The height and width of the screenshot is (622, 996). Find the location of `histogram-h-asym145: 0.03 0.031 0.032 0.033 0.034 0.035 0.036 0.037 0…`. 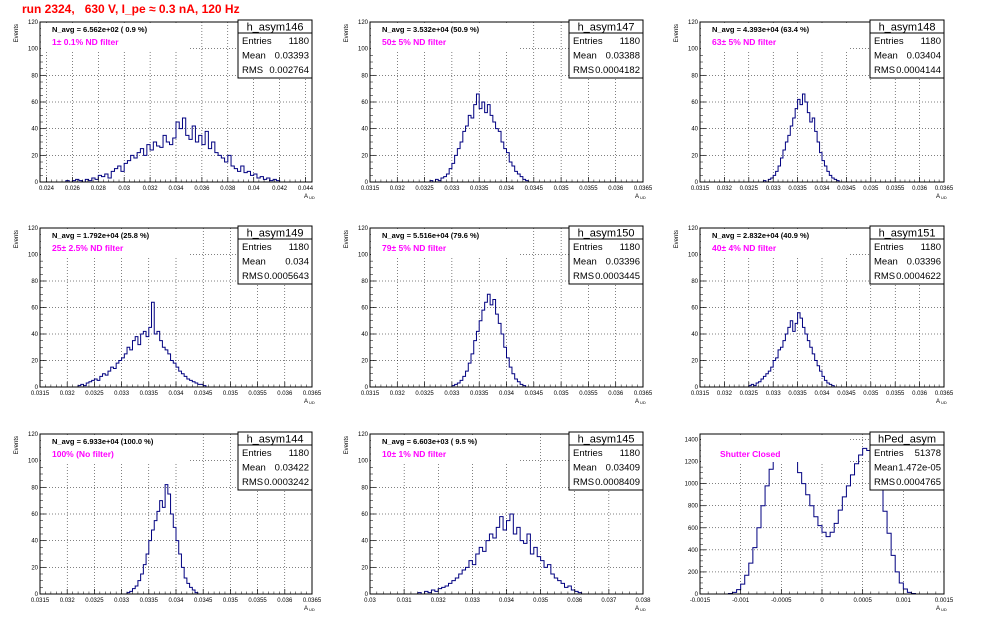

histogram-h-asym145: 0.03 0.031 0.032 0.033 0.034 0.035 0.036 0.037 0… is located at coordinates (497, 521).